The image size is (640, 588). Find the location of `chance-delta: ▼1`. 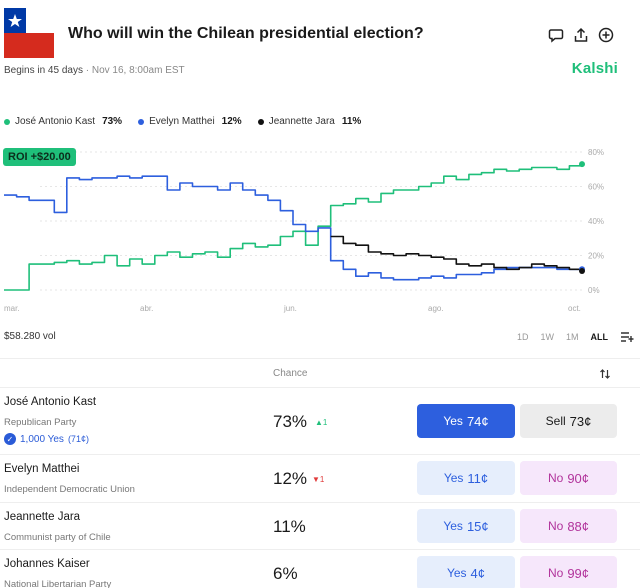

chance-delta: ▼1 is located at coordinates (318, 479).